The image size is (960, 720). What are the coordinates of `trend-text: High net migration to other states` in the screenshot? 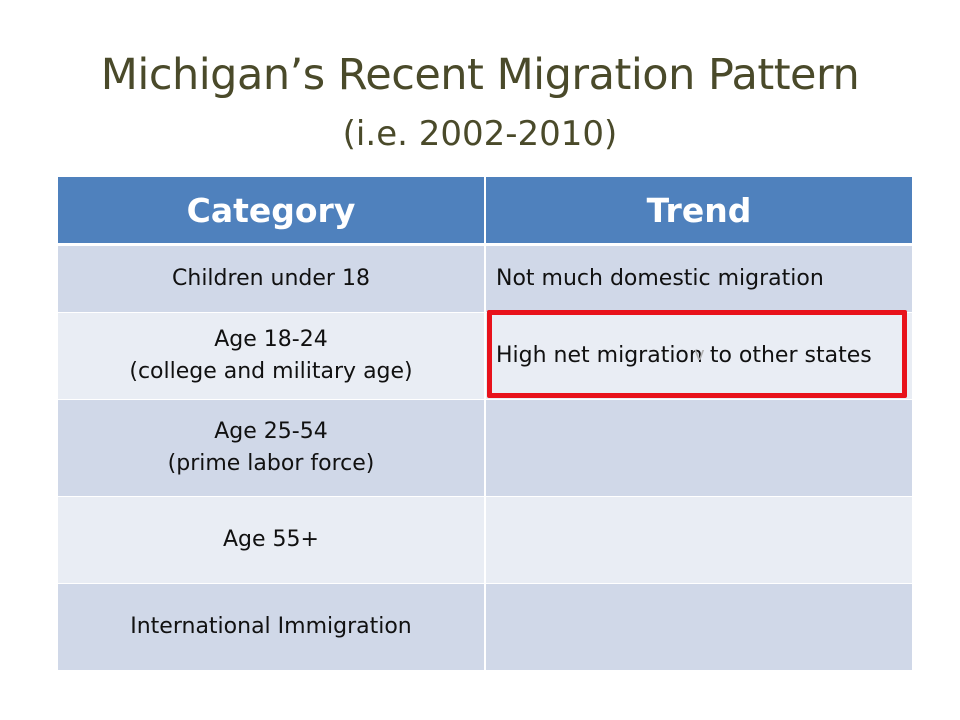 It's located at (684, 355).